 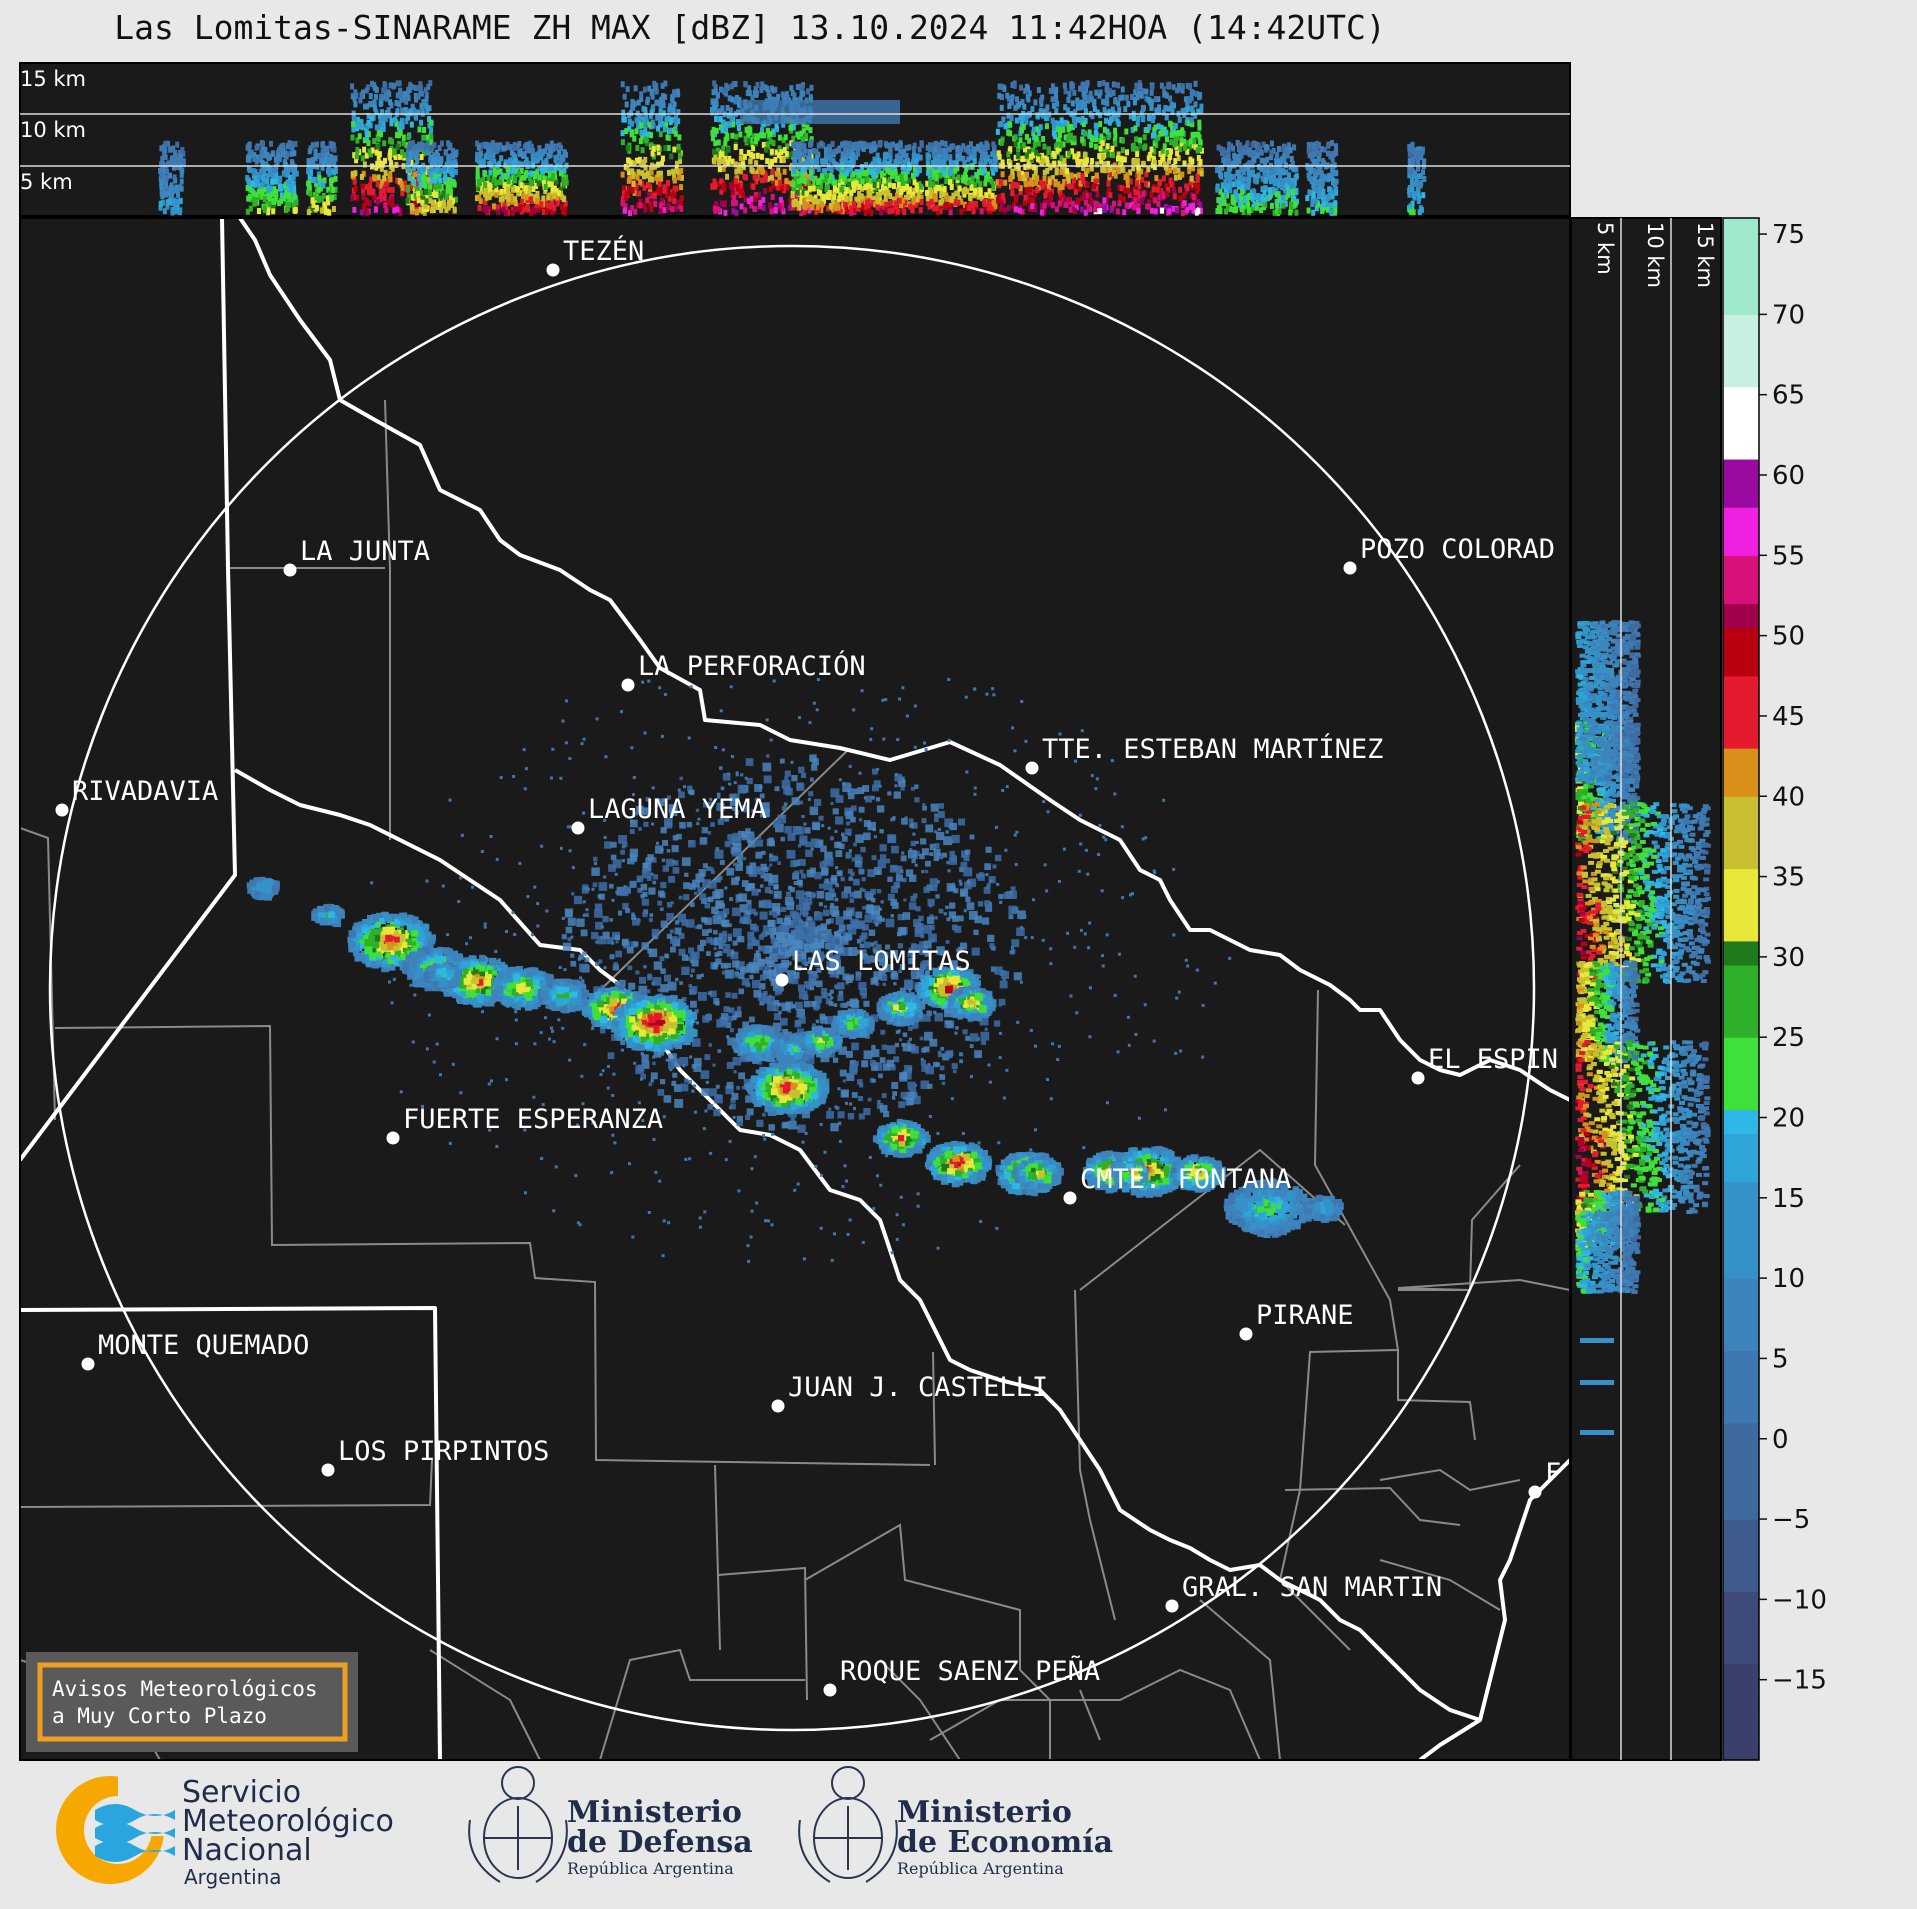 What do you see at coordinates (1791, 1520) in the screenshot?
I see `colorbar-tick-label: −5` at bounding box center [1791, 1520].